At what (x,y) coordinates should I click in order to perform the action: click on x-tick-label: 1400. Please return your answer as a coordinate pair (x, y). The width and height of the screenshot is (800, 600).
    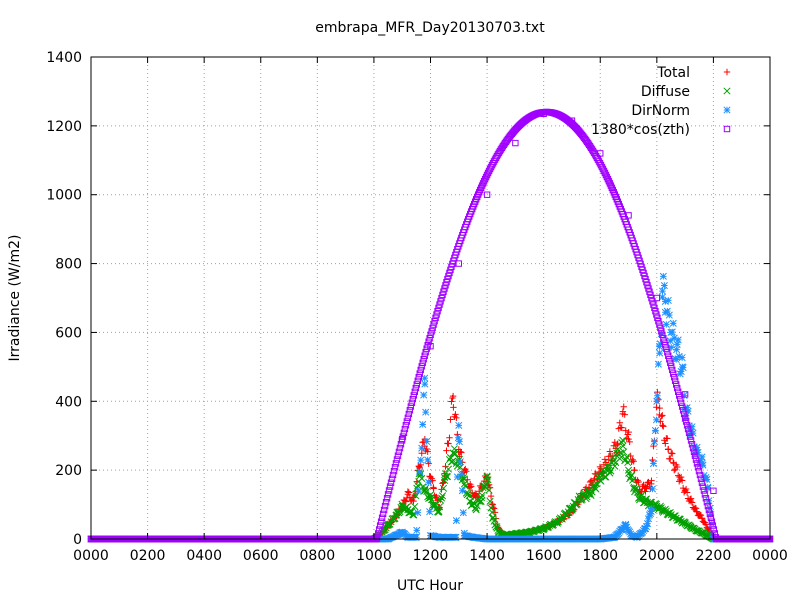
    Looking at the image, I should click on (487, 556).